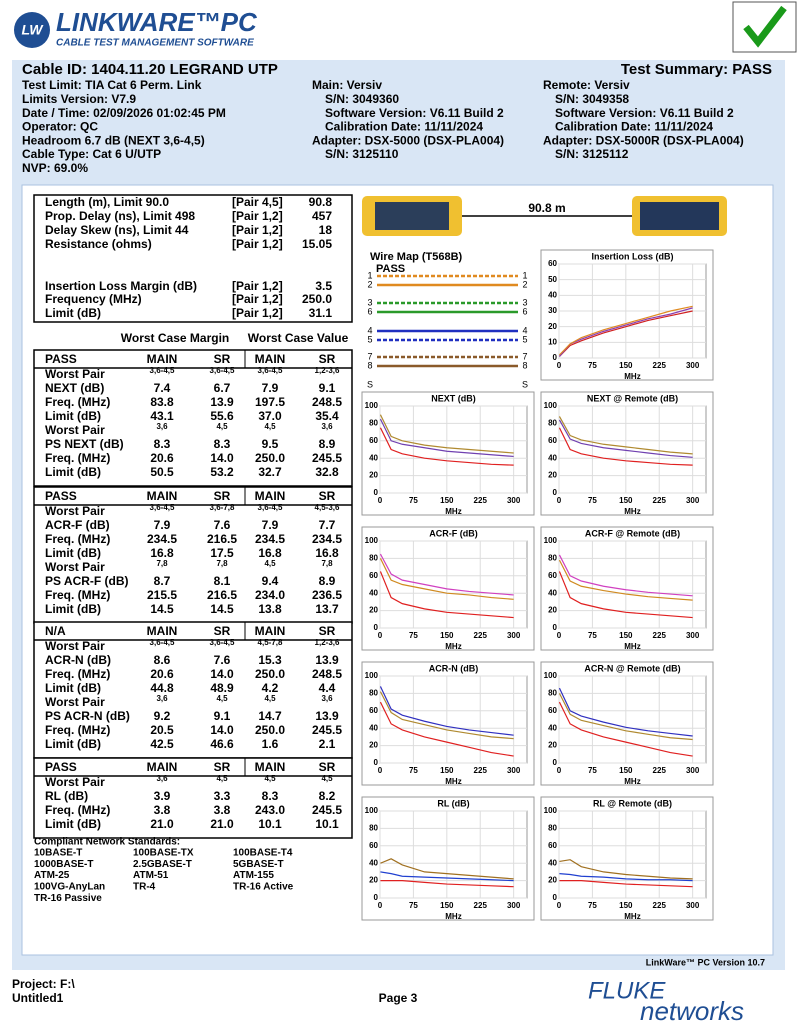 This screenshot has height=1030, width=800. I want to click on row-value: 14.7, so click(270, 716).